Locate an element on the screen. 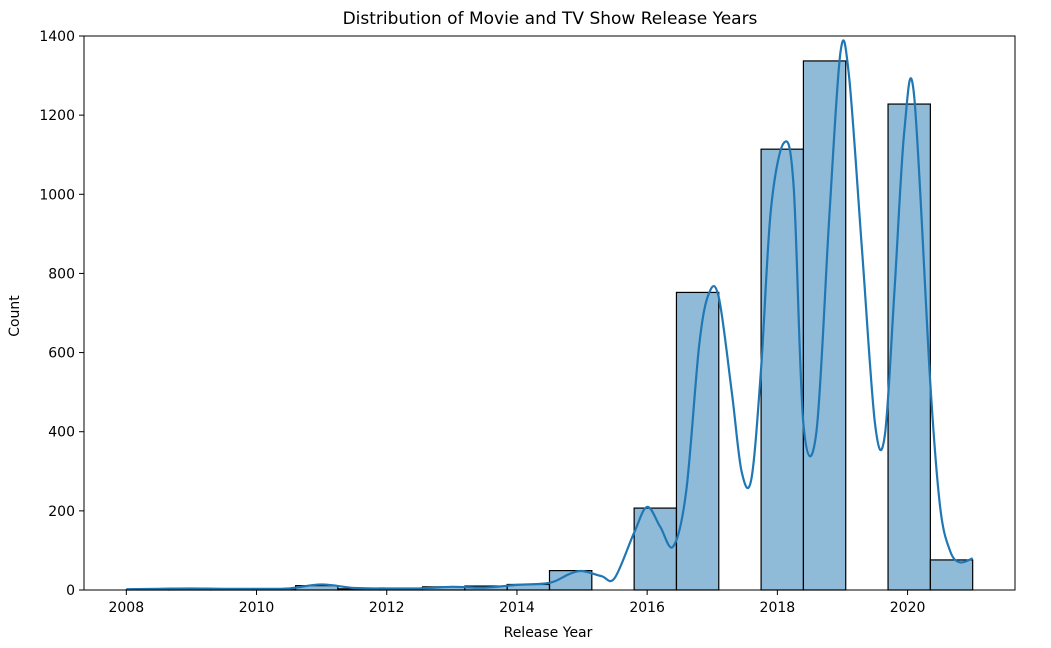 The height and width of the screenshot is (648, 1051). y-tick-label: 1400 is located at coordinates (57, 37).